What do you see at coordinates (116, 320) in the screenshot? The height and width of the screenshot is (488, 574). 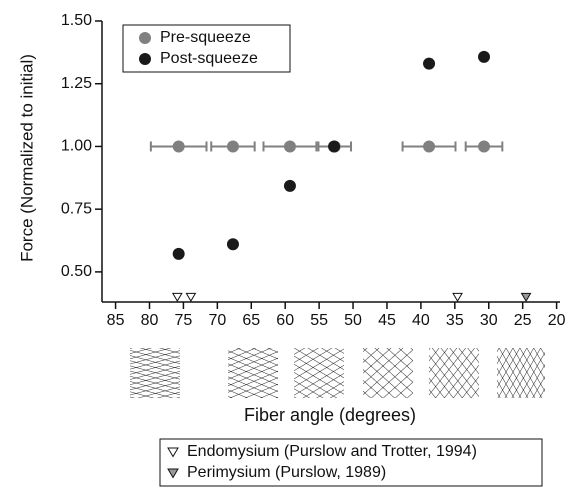 I see `x-tick-label: 85` at bounding box center [116, 320].